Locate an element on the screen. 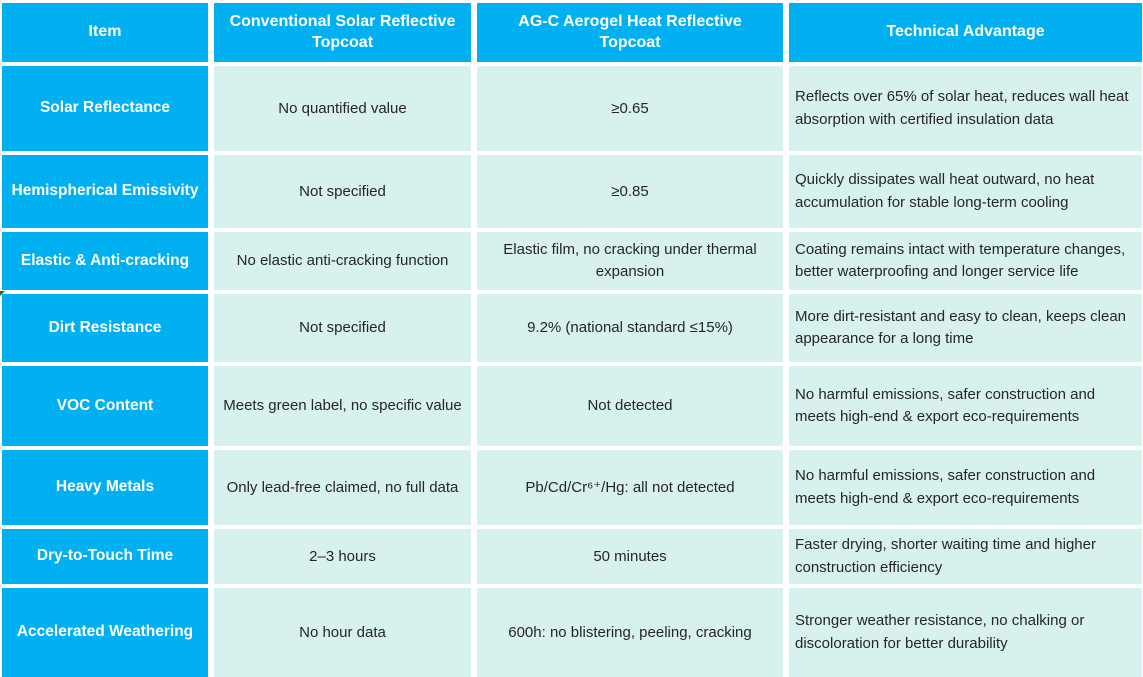 Image resolution: width=1143 pixels, height=677 pixels. row-label: Hemispherical Emissivity is located at coordinates (105, 191).